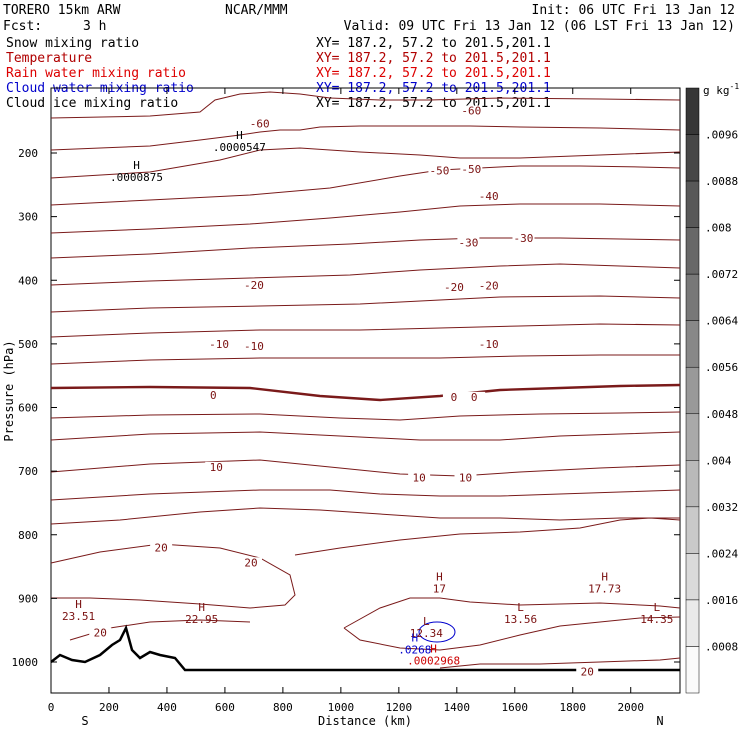 The height and width of the screenshot is (740, 740). Describe the element at coordinates (433, 73) in the screenshot. I see `legend-rain-xy: XY= 187.2, 57.2 to 201.5,201.1` at that location.